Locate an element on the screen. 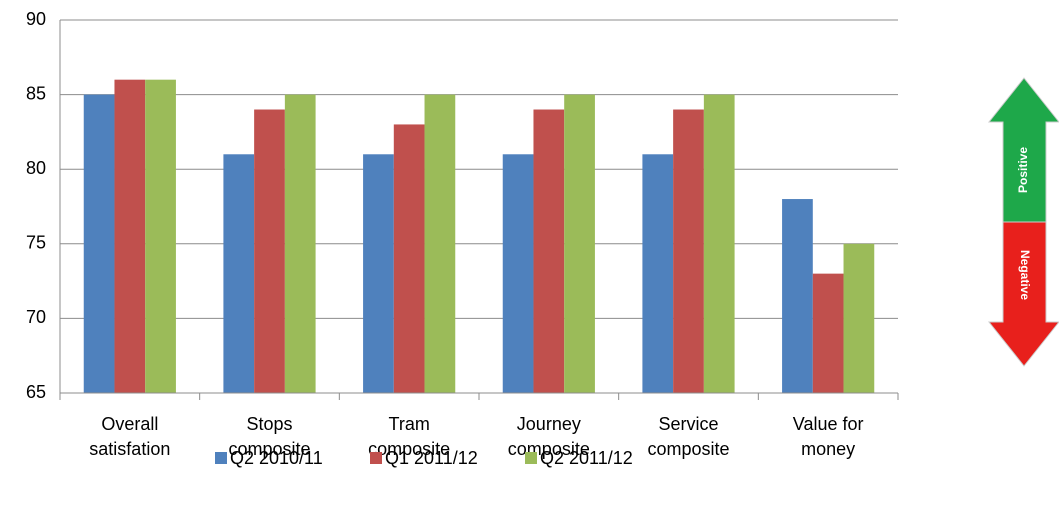 The image size is (1059, 524). y-tick-label: 85 is located at coordinates (36, 93).